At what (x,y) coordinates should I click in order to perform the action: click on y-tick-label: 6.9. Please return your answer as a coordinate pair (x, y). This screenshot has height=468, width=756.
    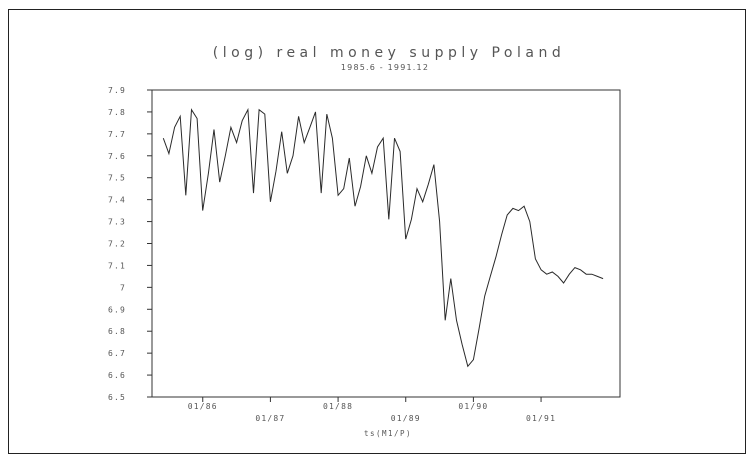
    Looking at the image, I should click on (117, 309).